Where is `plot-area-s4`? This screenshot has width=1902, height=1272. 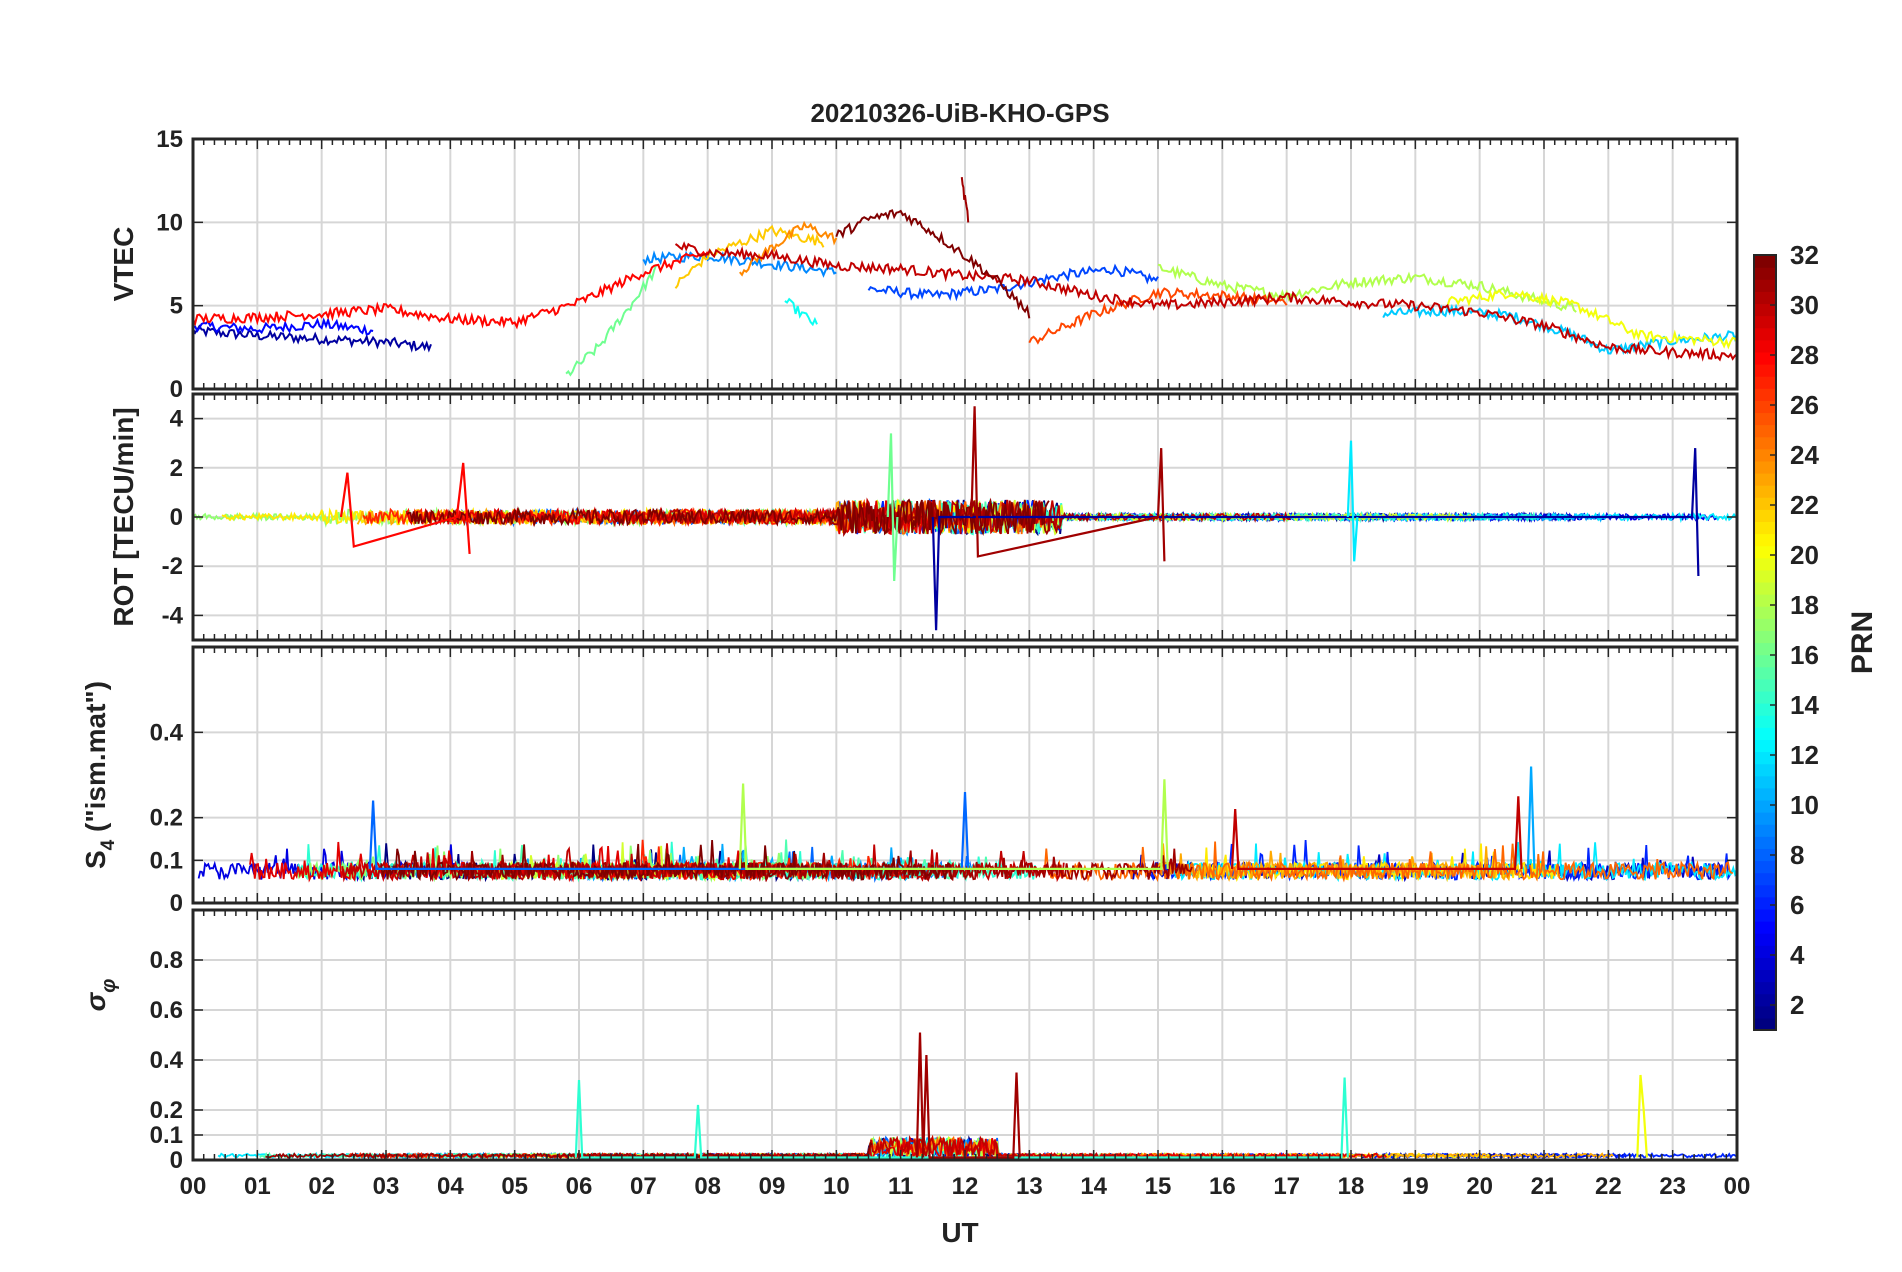 plot-area-s4 is located at coordinates (967, 825).